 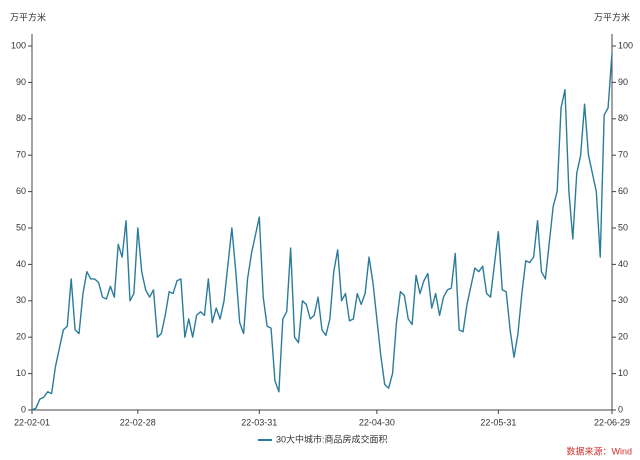 What do you see at coordinates (21, 82) in the screenshot?
I see `y-tick-label: 90` at bounding box center [21, 82].